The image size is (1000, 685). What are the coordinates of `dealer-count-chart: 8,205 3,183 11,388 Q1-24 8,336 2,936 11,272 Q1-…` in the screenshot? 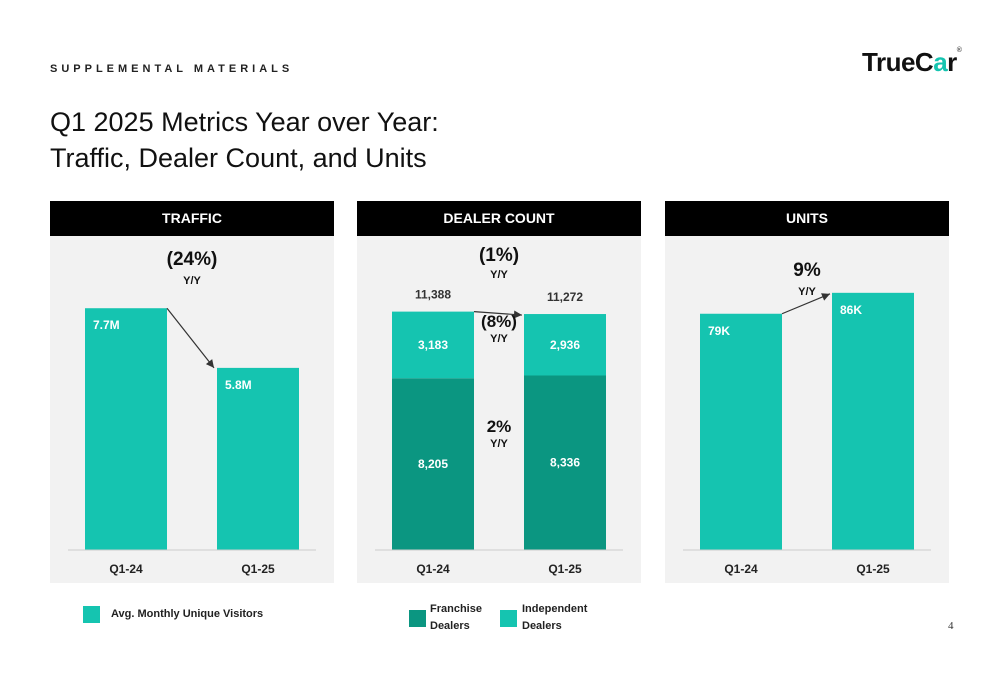 It's located at (499, 410).